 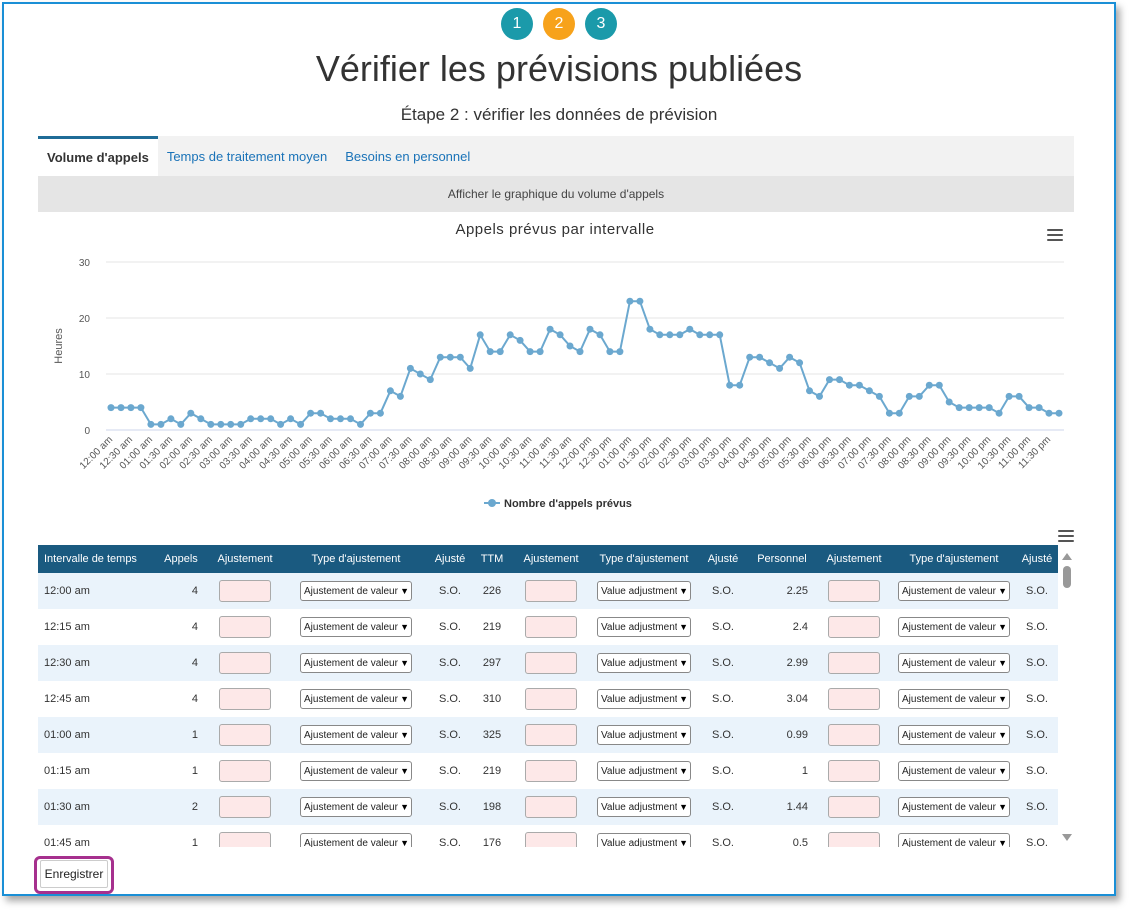 I want to click on scroll-thumb, so click(x=1067, y=577).